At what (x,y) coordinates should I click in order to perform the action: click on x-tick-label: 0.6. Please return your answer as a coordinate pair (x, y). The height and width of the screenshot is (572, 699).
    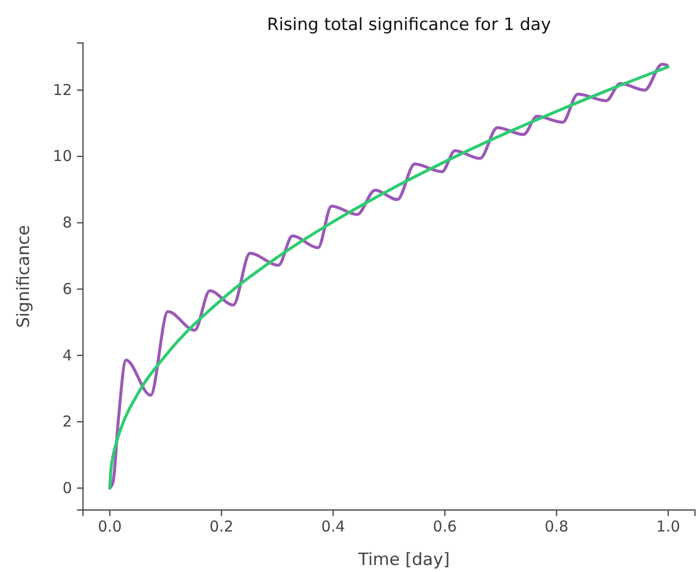
    Looking at the image, I should click on (444, 527).